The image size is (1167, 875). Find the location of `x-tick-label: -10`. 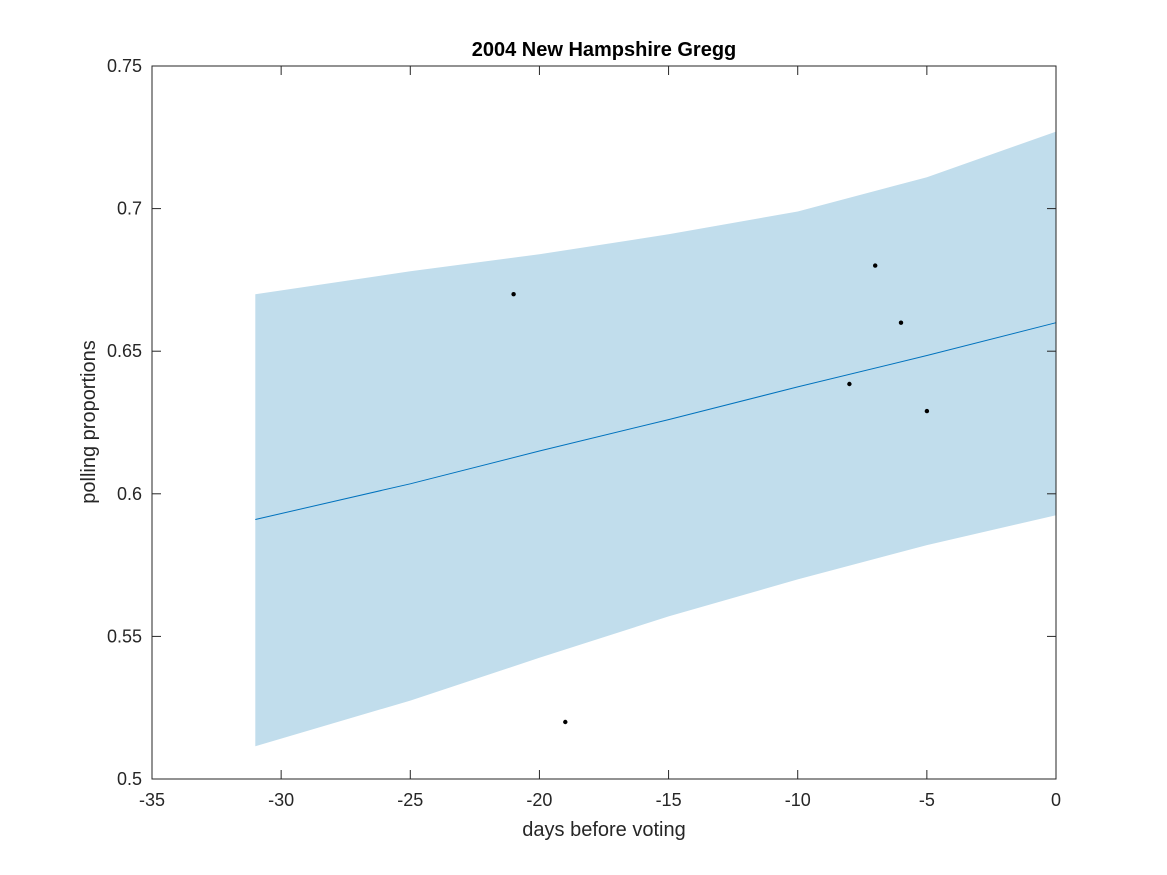

x-tick-label: -10 is located at coordinates (798, 800).